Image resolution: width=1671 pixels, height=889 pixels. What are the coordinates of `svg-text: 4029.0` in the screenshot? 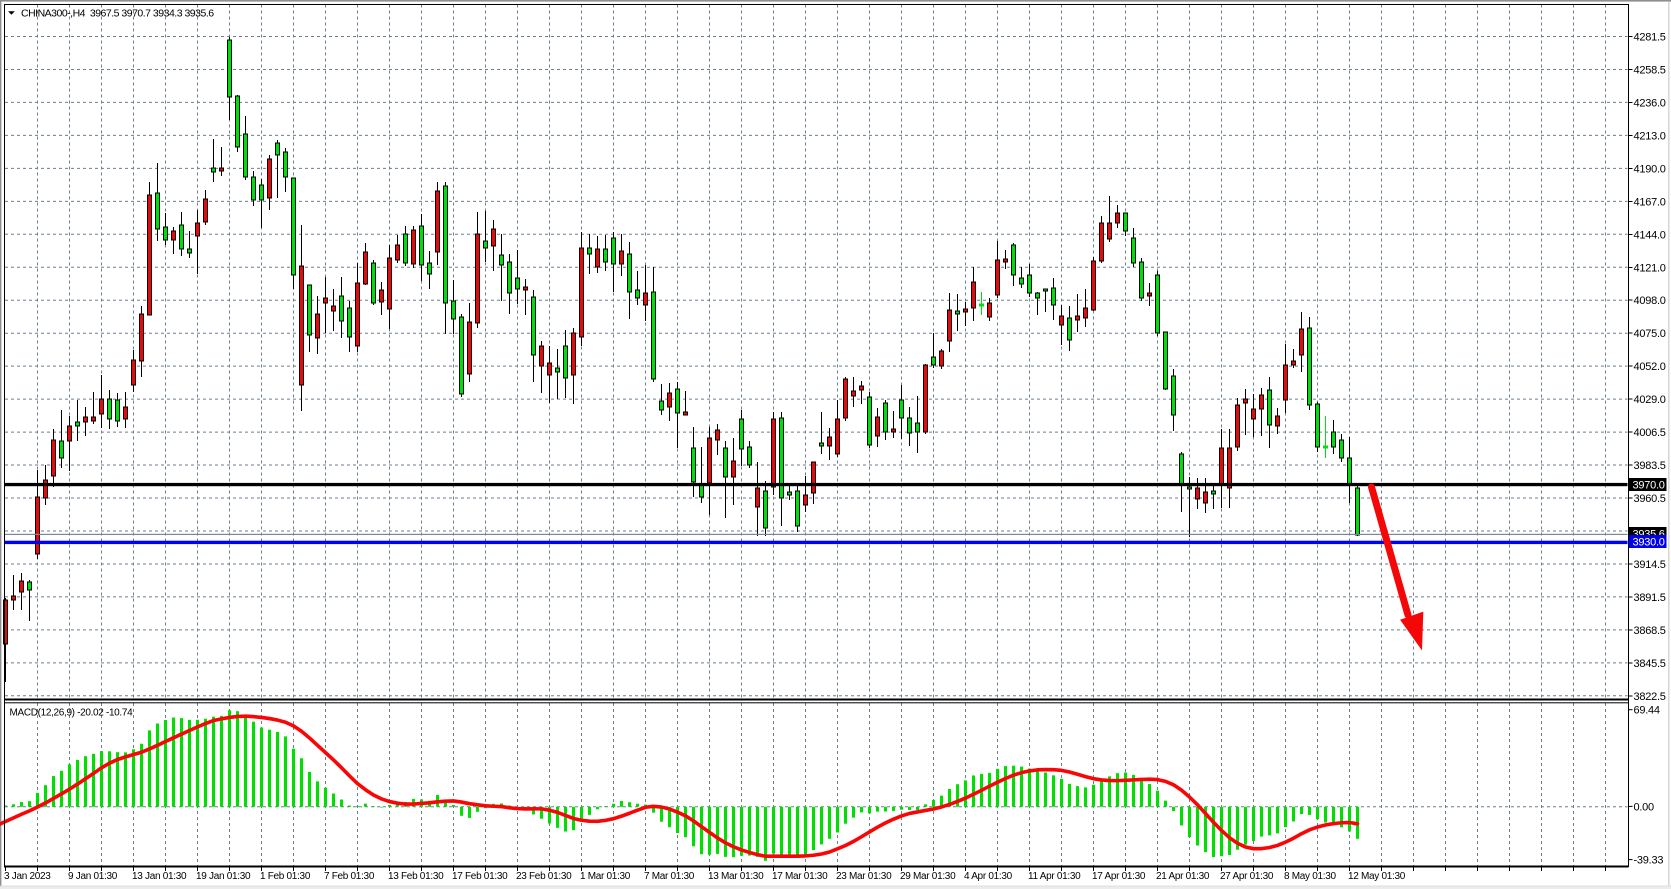 It's located at (1650, 400).